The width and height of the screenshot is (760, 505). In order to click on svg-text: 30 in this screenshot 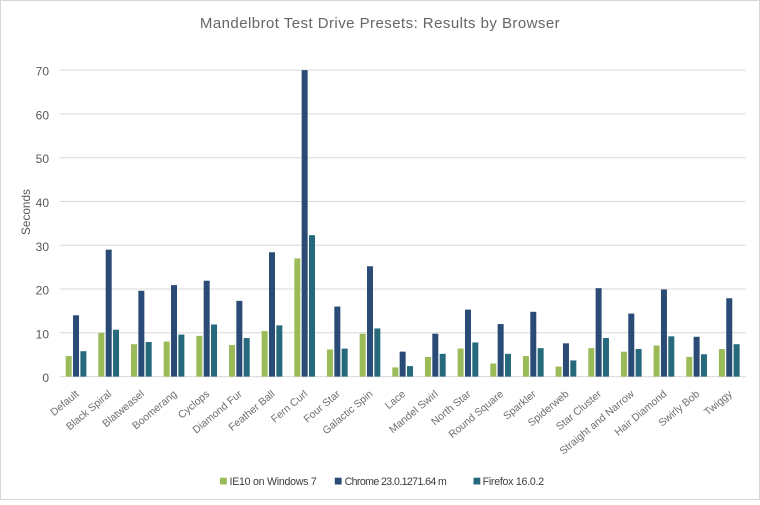, I will do `click(43, 247)`.